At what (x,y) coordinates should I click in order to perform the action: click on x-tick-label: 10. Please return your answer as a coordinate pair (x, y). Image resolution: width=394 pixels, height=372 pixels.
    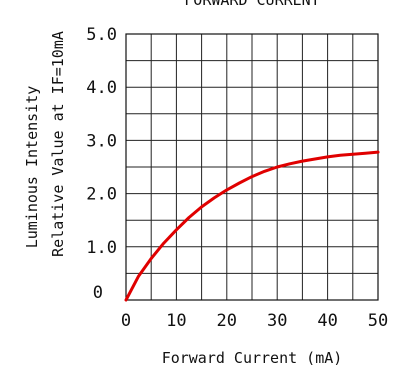
    Looking at the image, I should click on (176, 321).